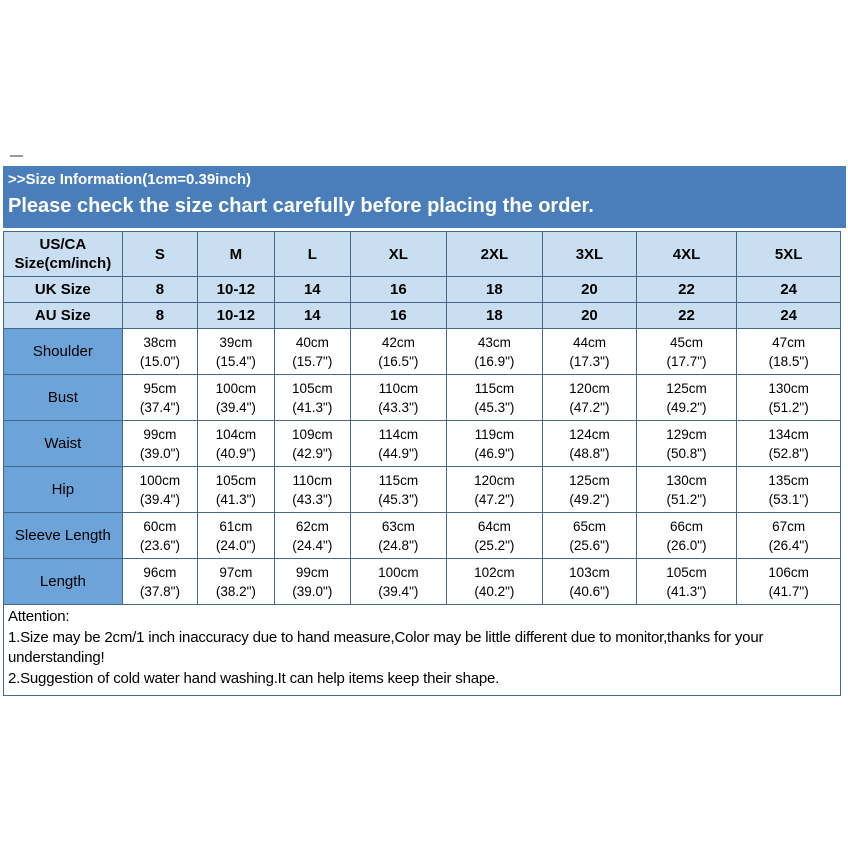 This screenshot has height=848, width=848. What do you see at coordinates (788, 535) in the screenshot?
I see `measure-cell: 67cm (26.4")` at bounding box center [788, 535].